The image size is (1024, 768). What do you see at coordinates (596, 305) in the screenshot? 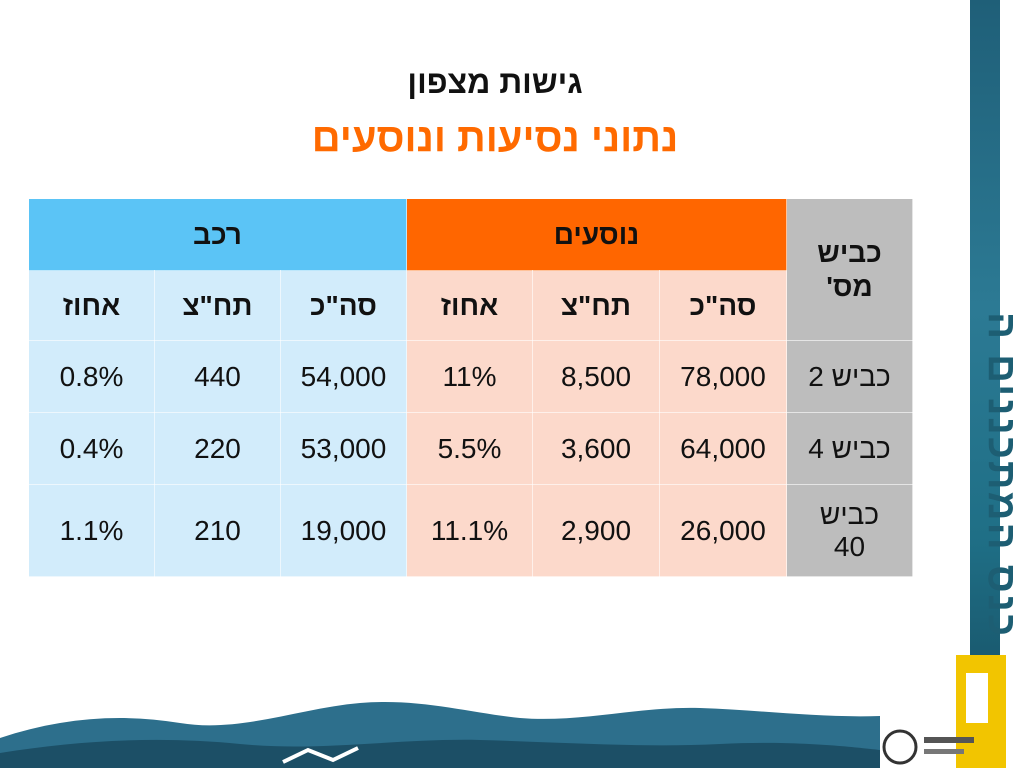
I see `sub-header-transit-passengers: תח"צ` at bounding box center [596, 305].